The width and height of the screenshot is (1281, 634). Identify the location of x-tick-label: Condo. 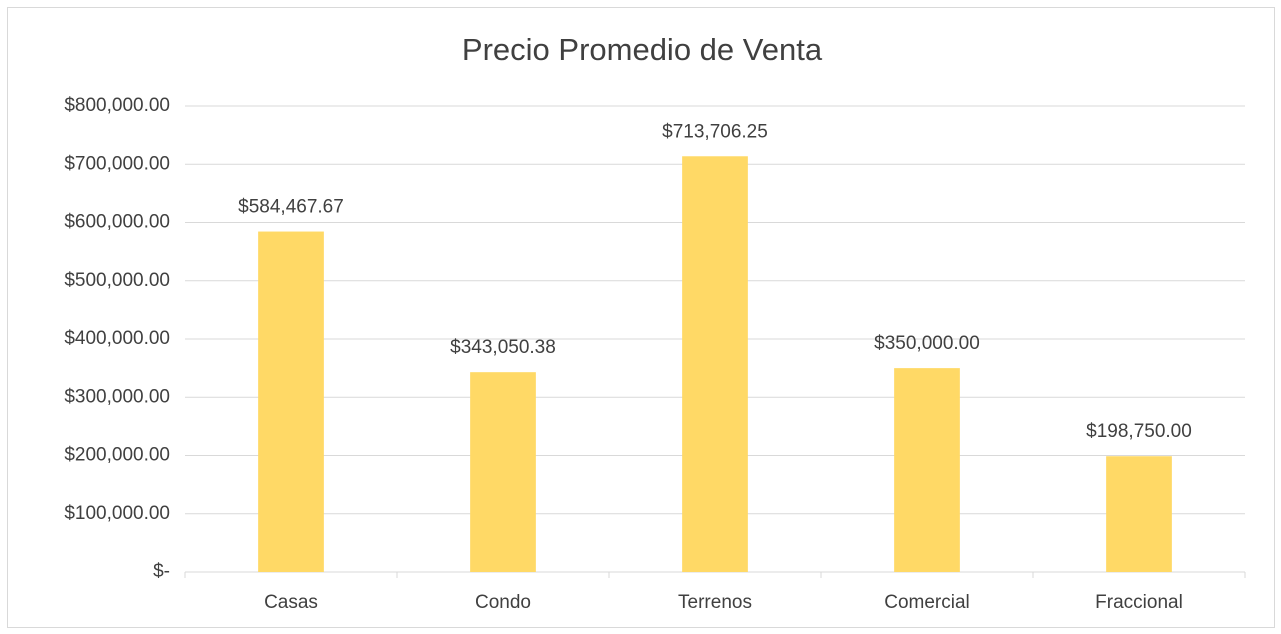
(503, 602).